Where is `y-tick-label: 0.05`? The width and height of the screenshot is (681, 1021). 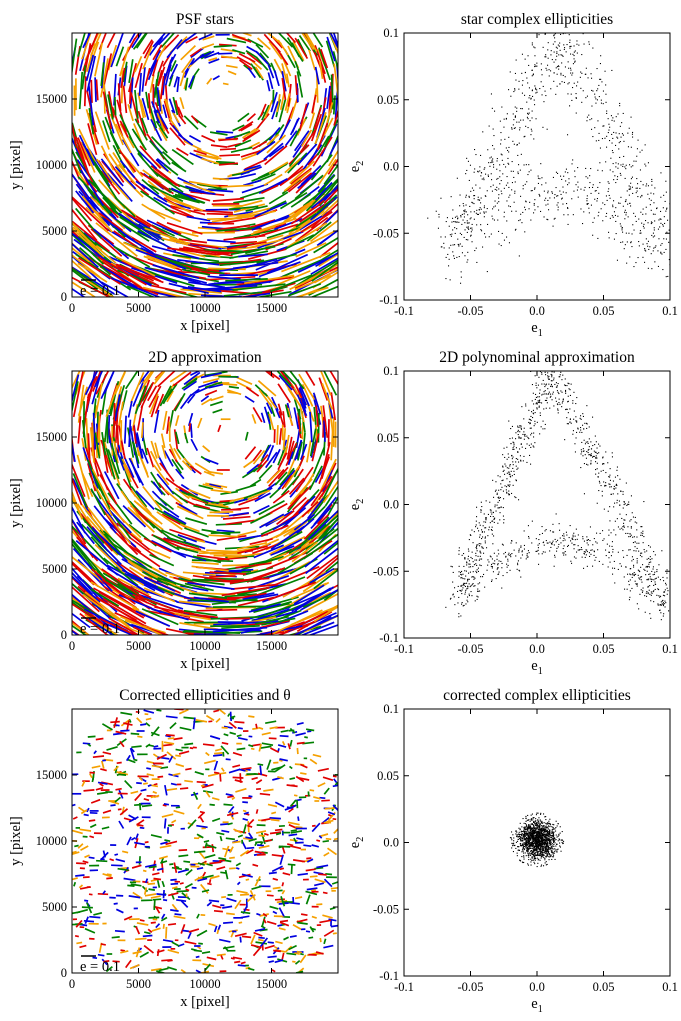 y-tick-label: 0.05 is located at coordinates (388, 438).